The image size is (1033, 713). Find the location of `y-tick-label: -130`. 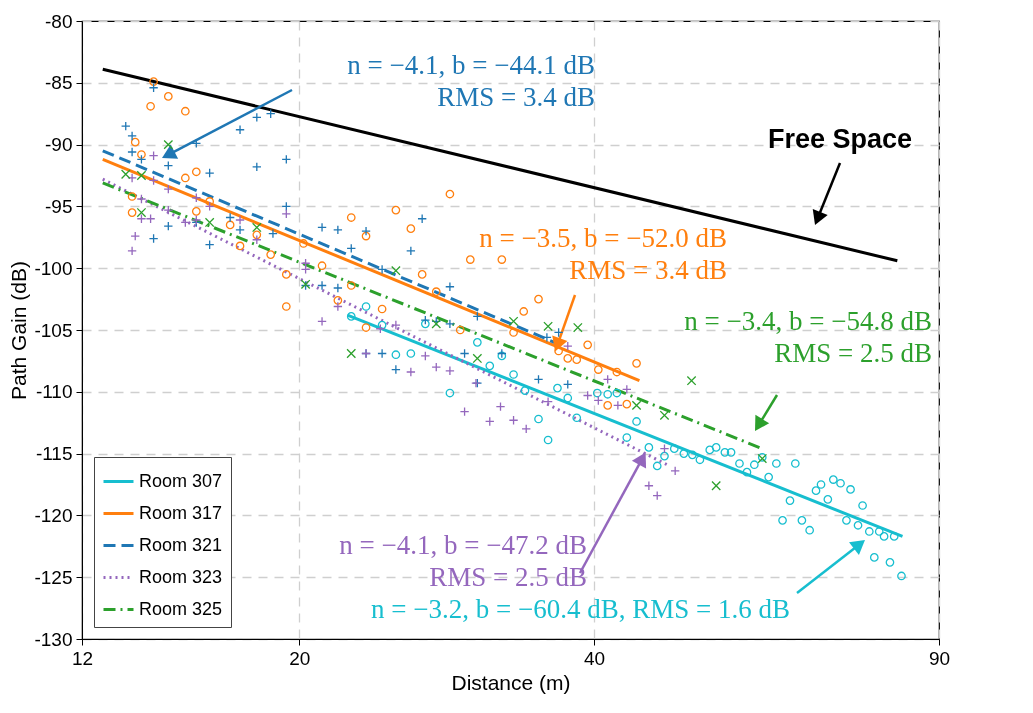

y-tick-label: -130 is located at coordinates (53, 639).